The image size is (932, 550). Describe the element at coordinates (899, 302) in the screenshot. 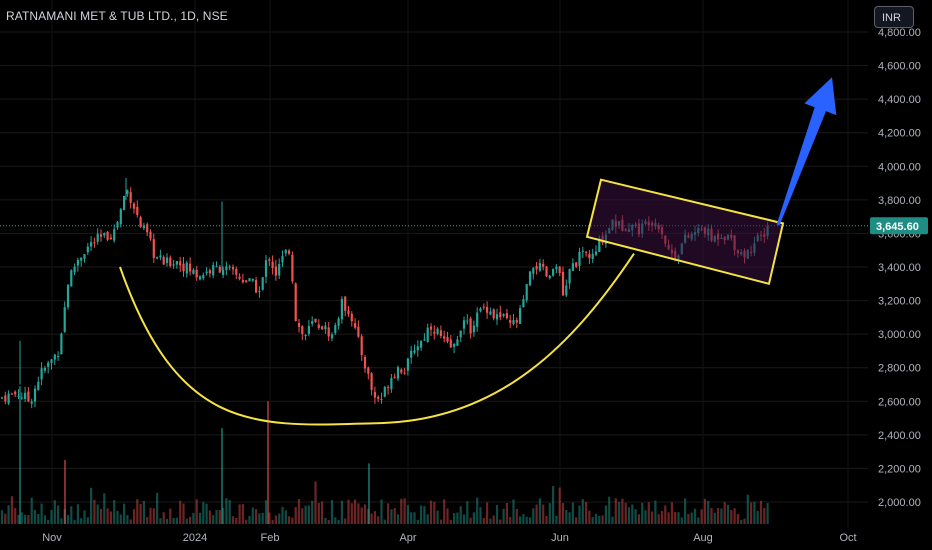

I see `y-tick-label: 3,200.00` at that location.